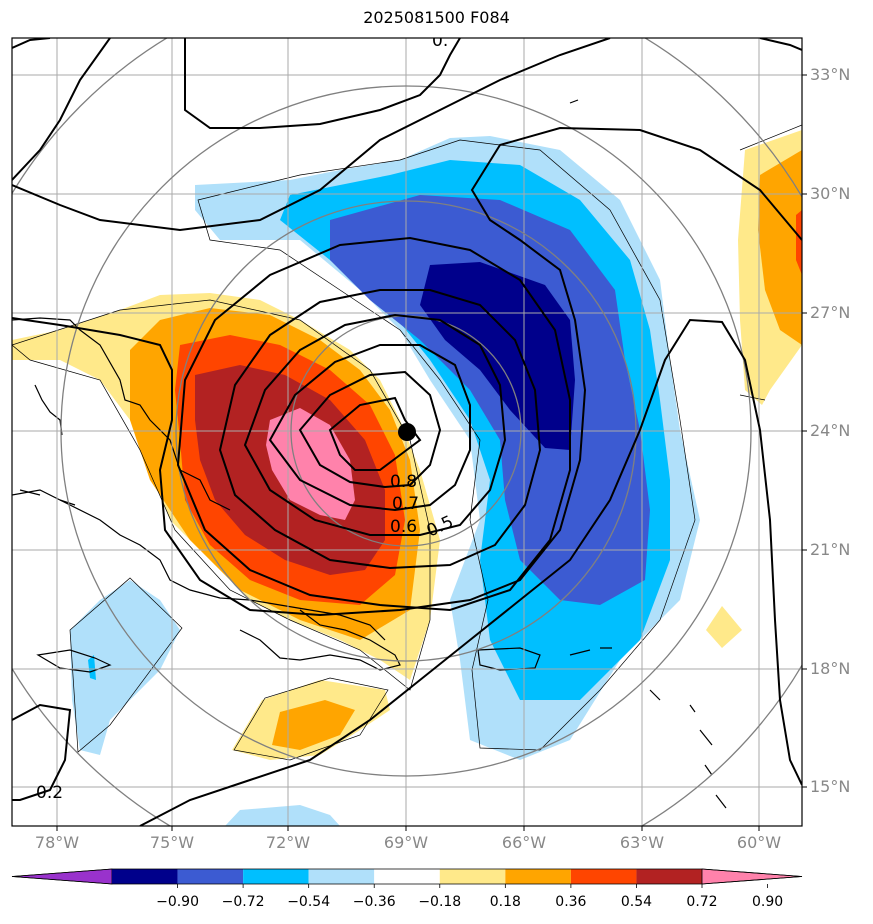  I want to click on lon-label-66w: 66°W, so click(524, 842).